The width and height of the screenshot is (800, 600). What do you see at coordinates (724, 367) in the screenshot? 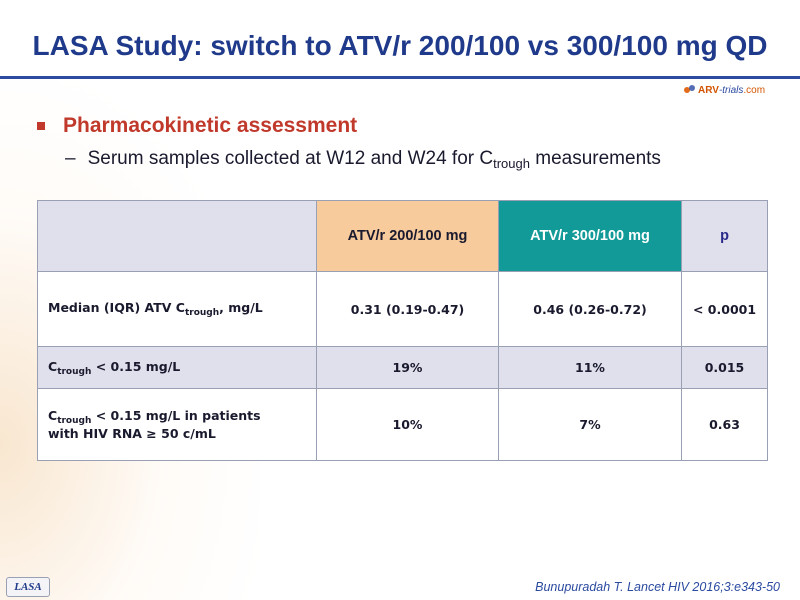
I see `cell-p: 0.015` at bounding box center [724, 367].